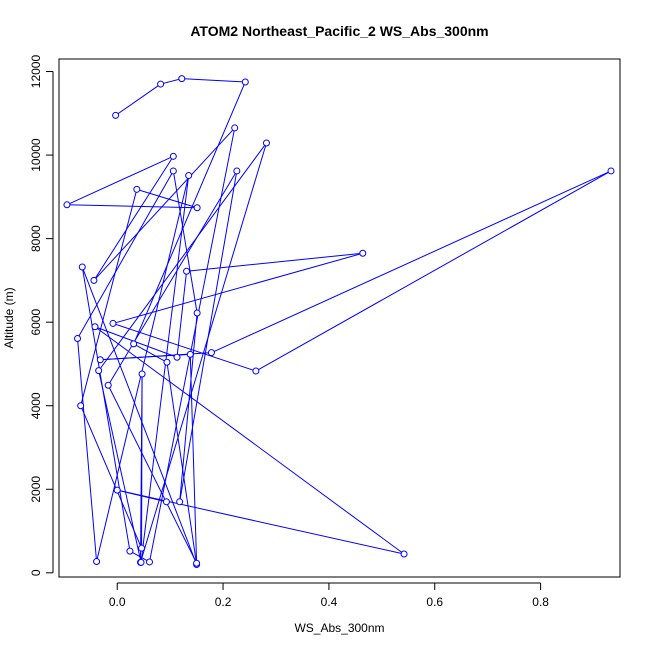 This screenshot has width=650, height=650. What do you see at coordinates (223, 602) in the screenshot?
I see `x-tick-label: 0.2` at bounding box center [223, 602].